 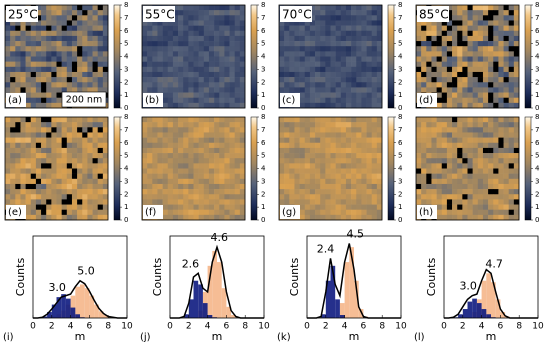 What do you see at coordinates (342, 316) in the screenshot?
I see `histogram-bar` at bounding box center [342, 316].